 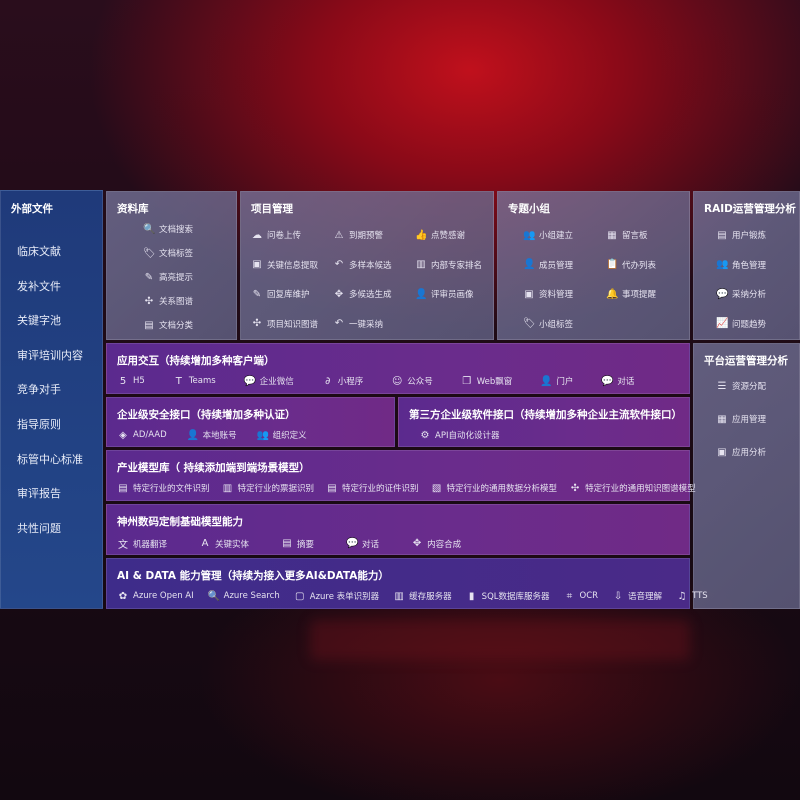 I want to click on summary-icon: ▤, so click(x=287, y=543).